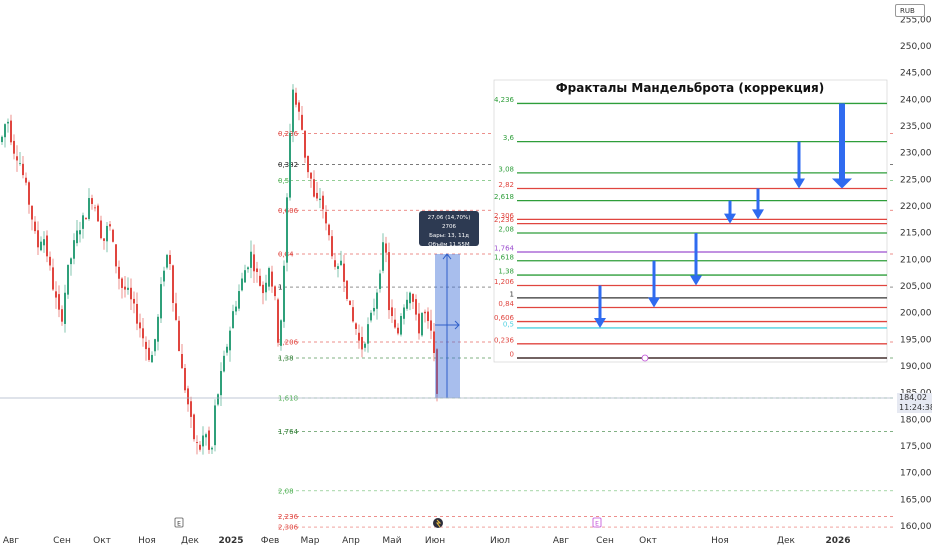 This screenshot has width=932, height=550. What do you see at coordinates (288, 432) in the screenshot?
I see `fib-level-label: 1,764` at bounding box center [288, 432].